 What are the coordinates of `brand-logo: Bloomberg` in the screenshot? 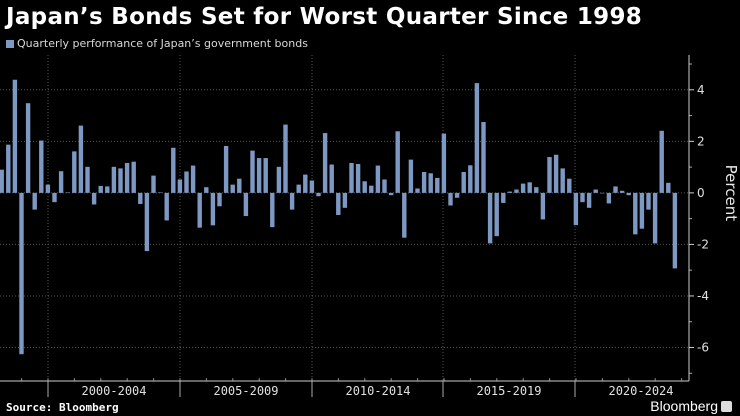 It's located at (684, 406).